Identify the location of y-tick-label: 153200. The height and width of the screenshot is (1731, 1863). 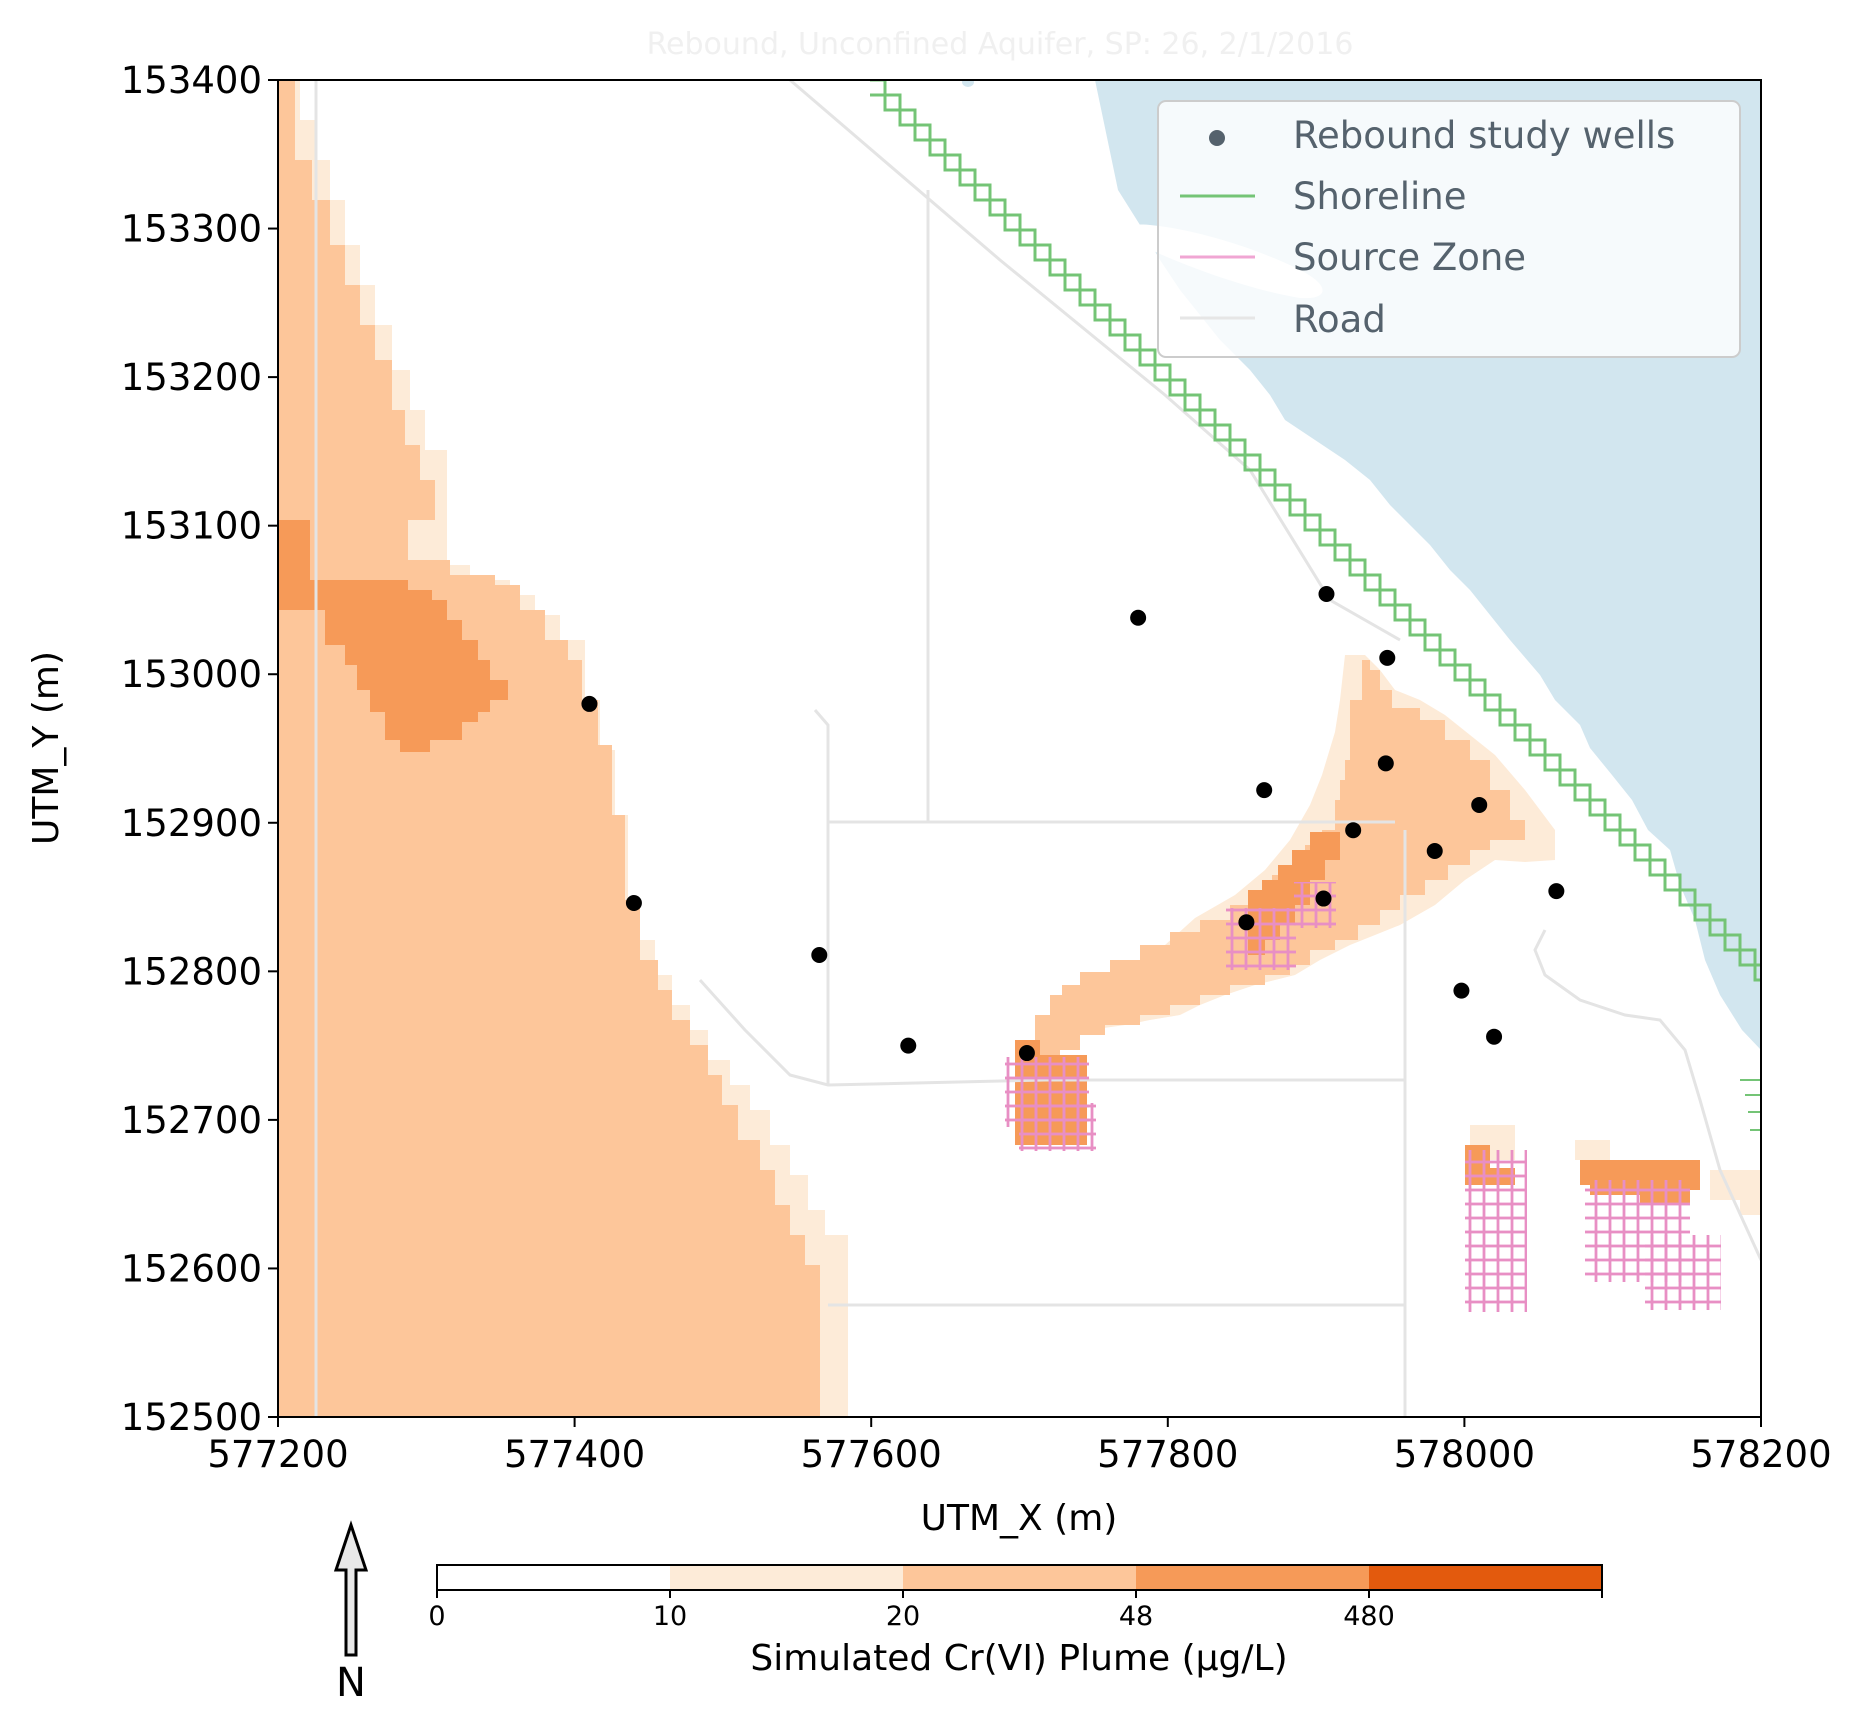
(191, 377).